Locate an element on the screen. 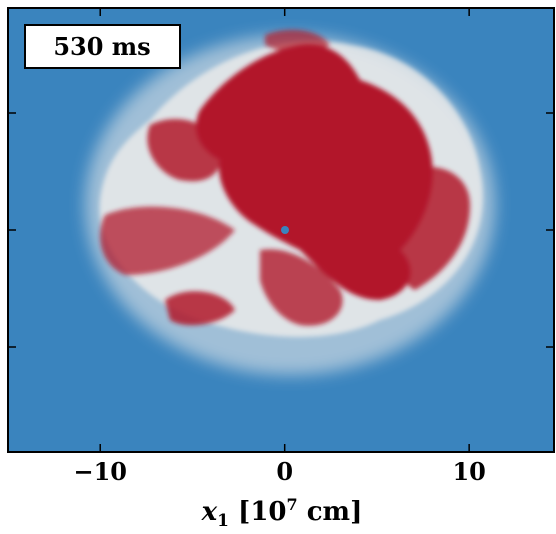 Image resolution: width=556 pixels, height=534 pixels. annotation-box is located at coordinates (102, 46).